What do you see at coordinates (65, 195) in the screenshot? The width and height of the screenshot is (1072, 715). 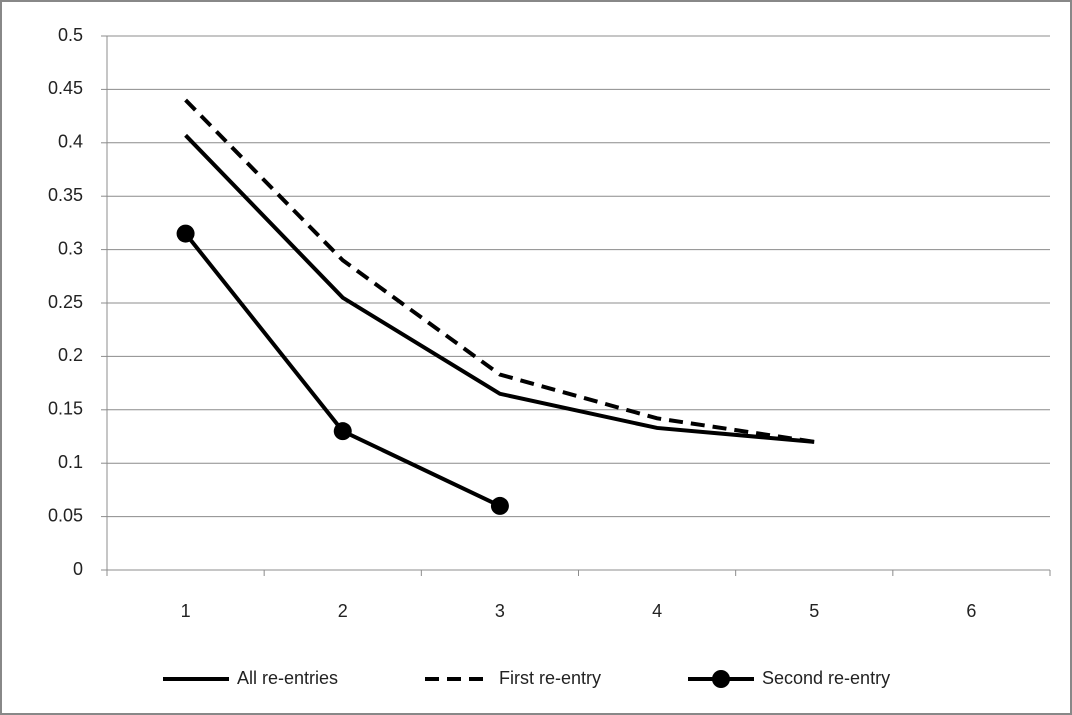 I see `y-tick-label: 0.35` at bounding box center [65, 195].